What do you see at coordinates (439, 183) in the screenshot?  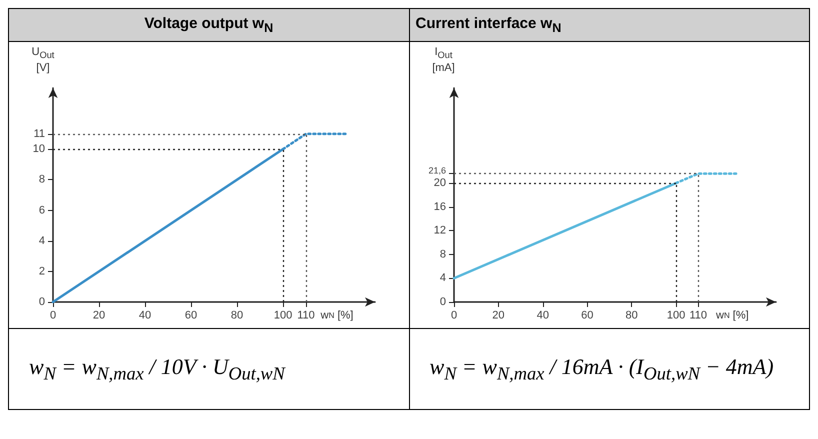 I see `y-tick-label: 20` at bounding box center [439, 183].